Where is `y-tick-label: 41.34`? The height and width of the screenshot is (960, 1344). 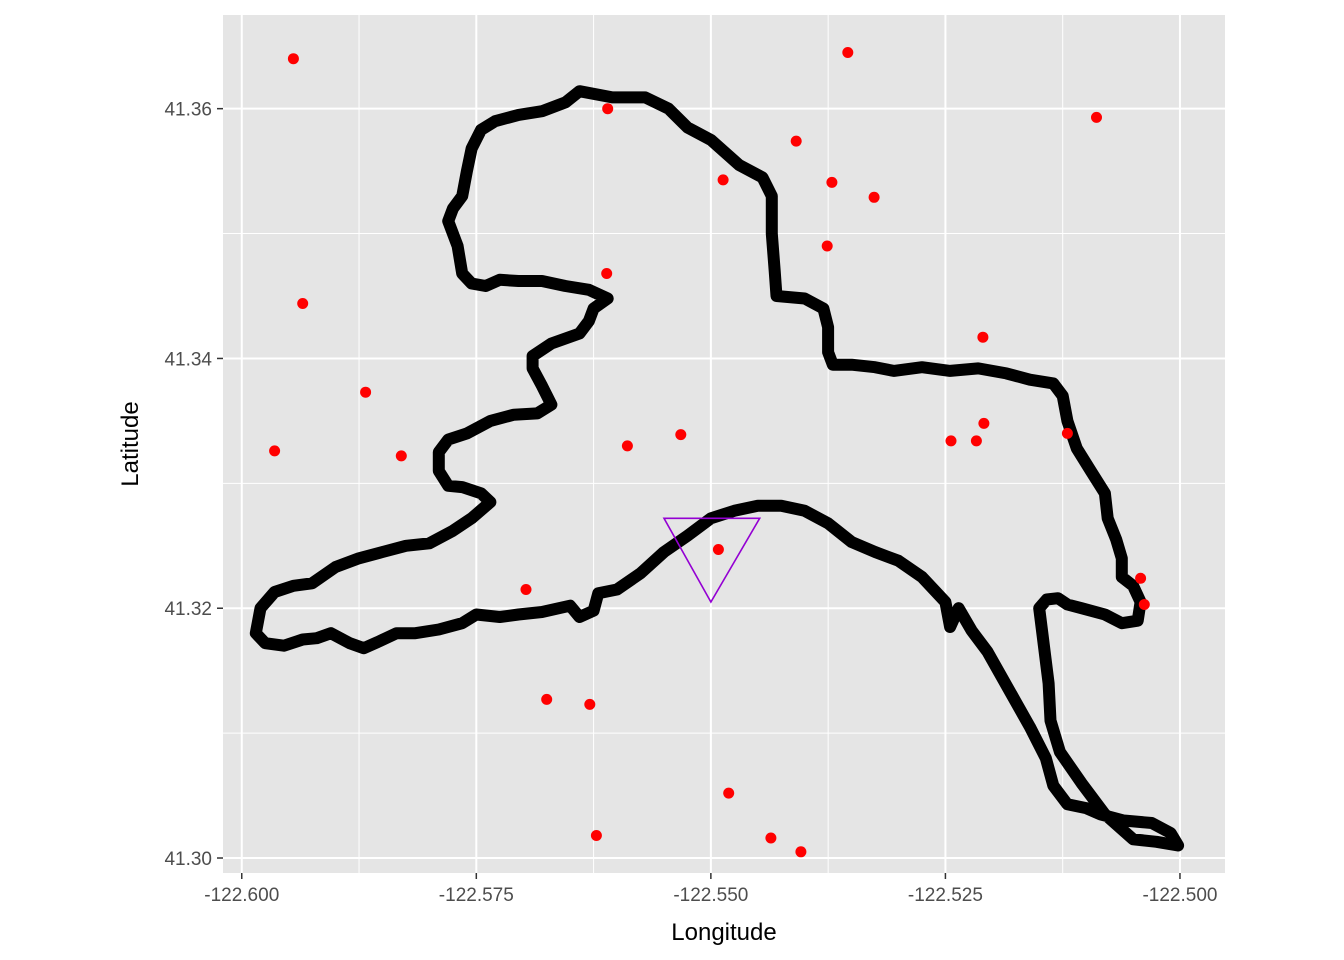
y-tick-label: 41.34 is located at coordinates (188, 359).